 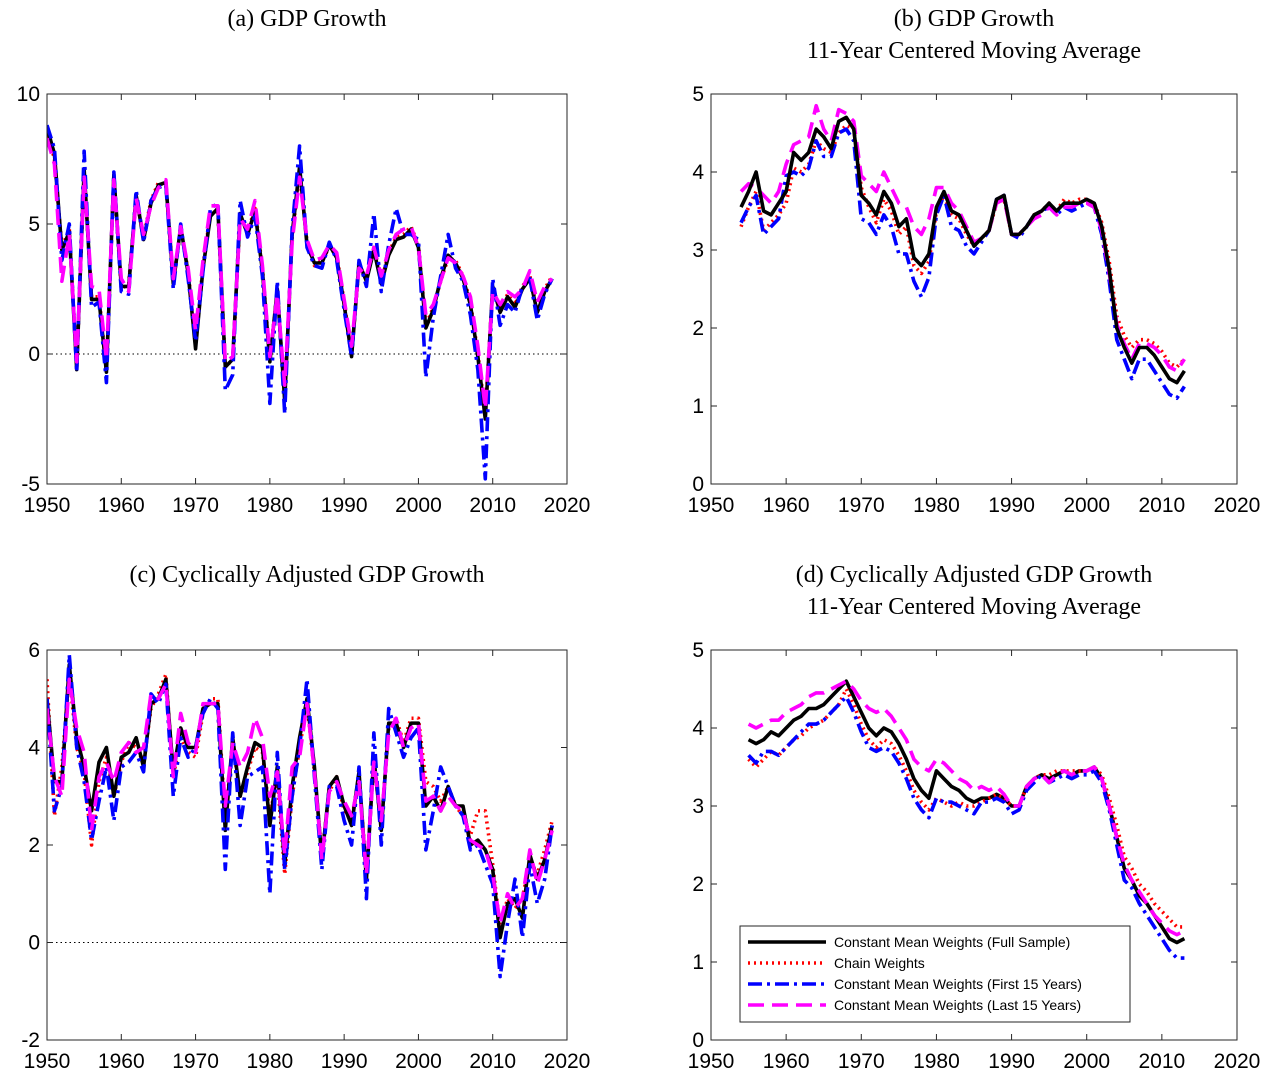 What do you see at coordinates (974, 575) in the screenshot?
I see `panel-title: (d) Cyclically Adjusted GDP Growth` at bounding box center [974, 575].